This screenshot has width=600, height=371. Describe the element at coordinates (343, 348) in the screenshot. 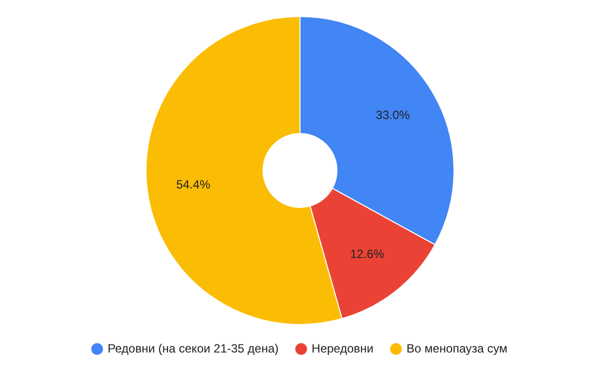

I see `legend-label: Нередовни` at that location.